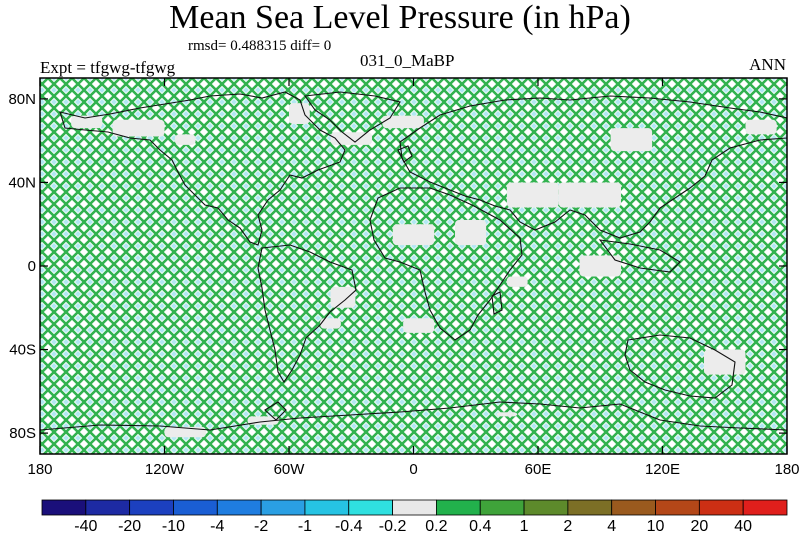 This screenshot has width=800, height=534. What do you see at coordinates (22, 433) in the screenshot?
I see `y-tick-label: 80S` at bounding box center [22, 433].